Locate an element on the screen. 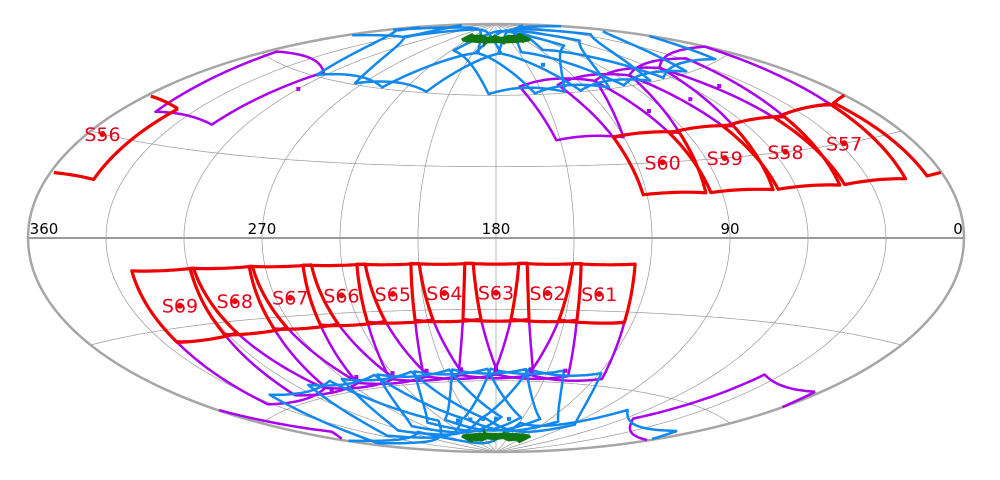 The width and height of the screenshot is (1000, 480). sector-label-s63: S63 is located at coordinates (496, 294).